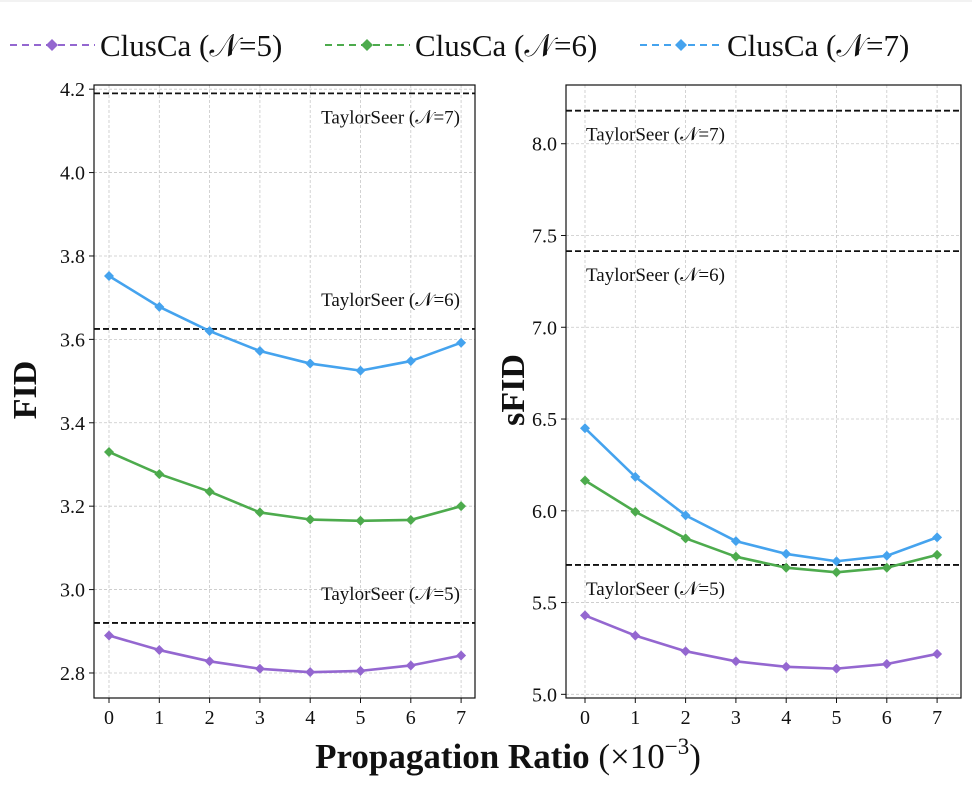 This screenshot has width=972, height=803. I want to click on reference-line-label: TaylorSeer (𝒩=5), so click(655, 589).